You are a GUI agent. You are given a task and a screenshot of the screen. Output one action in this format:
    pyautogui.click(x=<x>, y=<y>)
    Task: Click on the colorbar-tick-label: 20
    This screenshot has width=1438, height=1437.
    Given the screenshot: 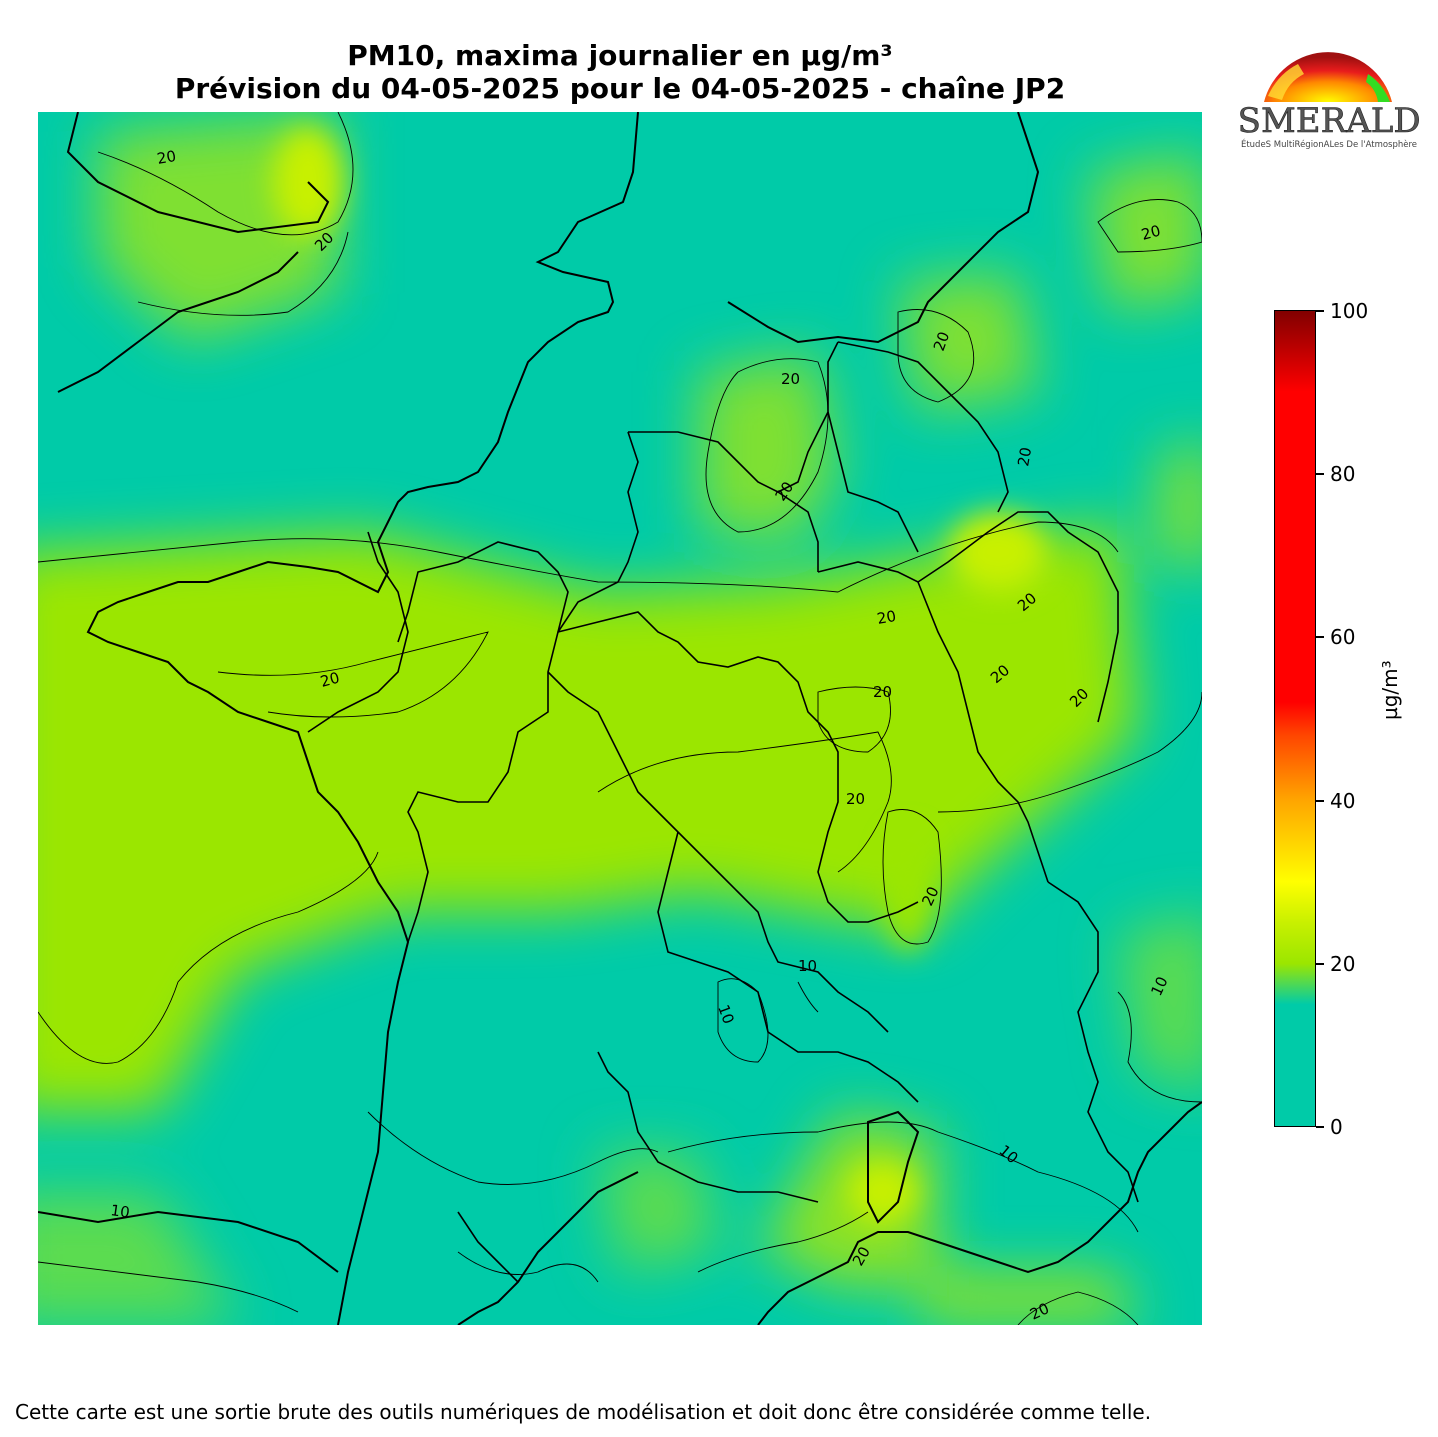 What is the action you would take?
    pyautogui.click(x=1343, y=964)
    